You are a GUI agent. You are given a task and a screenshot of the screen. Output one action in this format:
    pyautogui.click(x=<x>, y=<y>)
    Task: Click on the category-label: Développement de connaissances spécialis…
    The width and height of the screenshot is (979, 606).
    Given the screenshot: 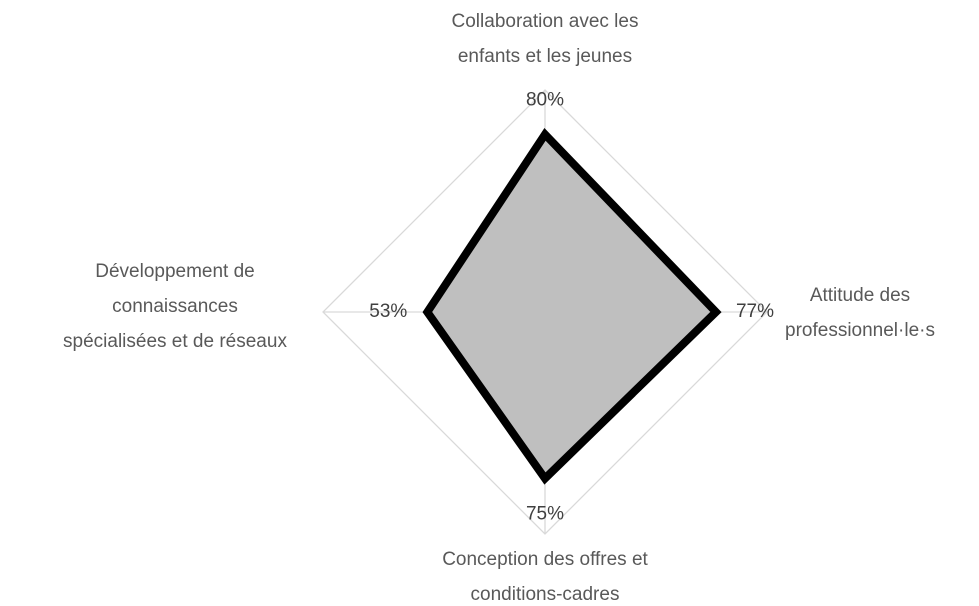 What is the action you would take?
    pyautogui.click(x=175, y=306)
    